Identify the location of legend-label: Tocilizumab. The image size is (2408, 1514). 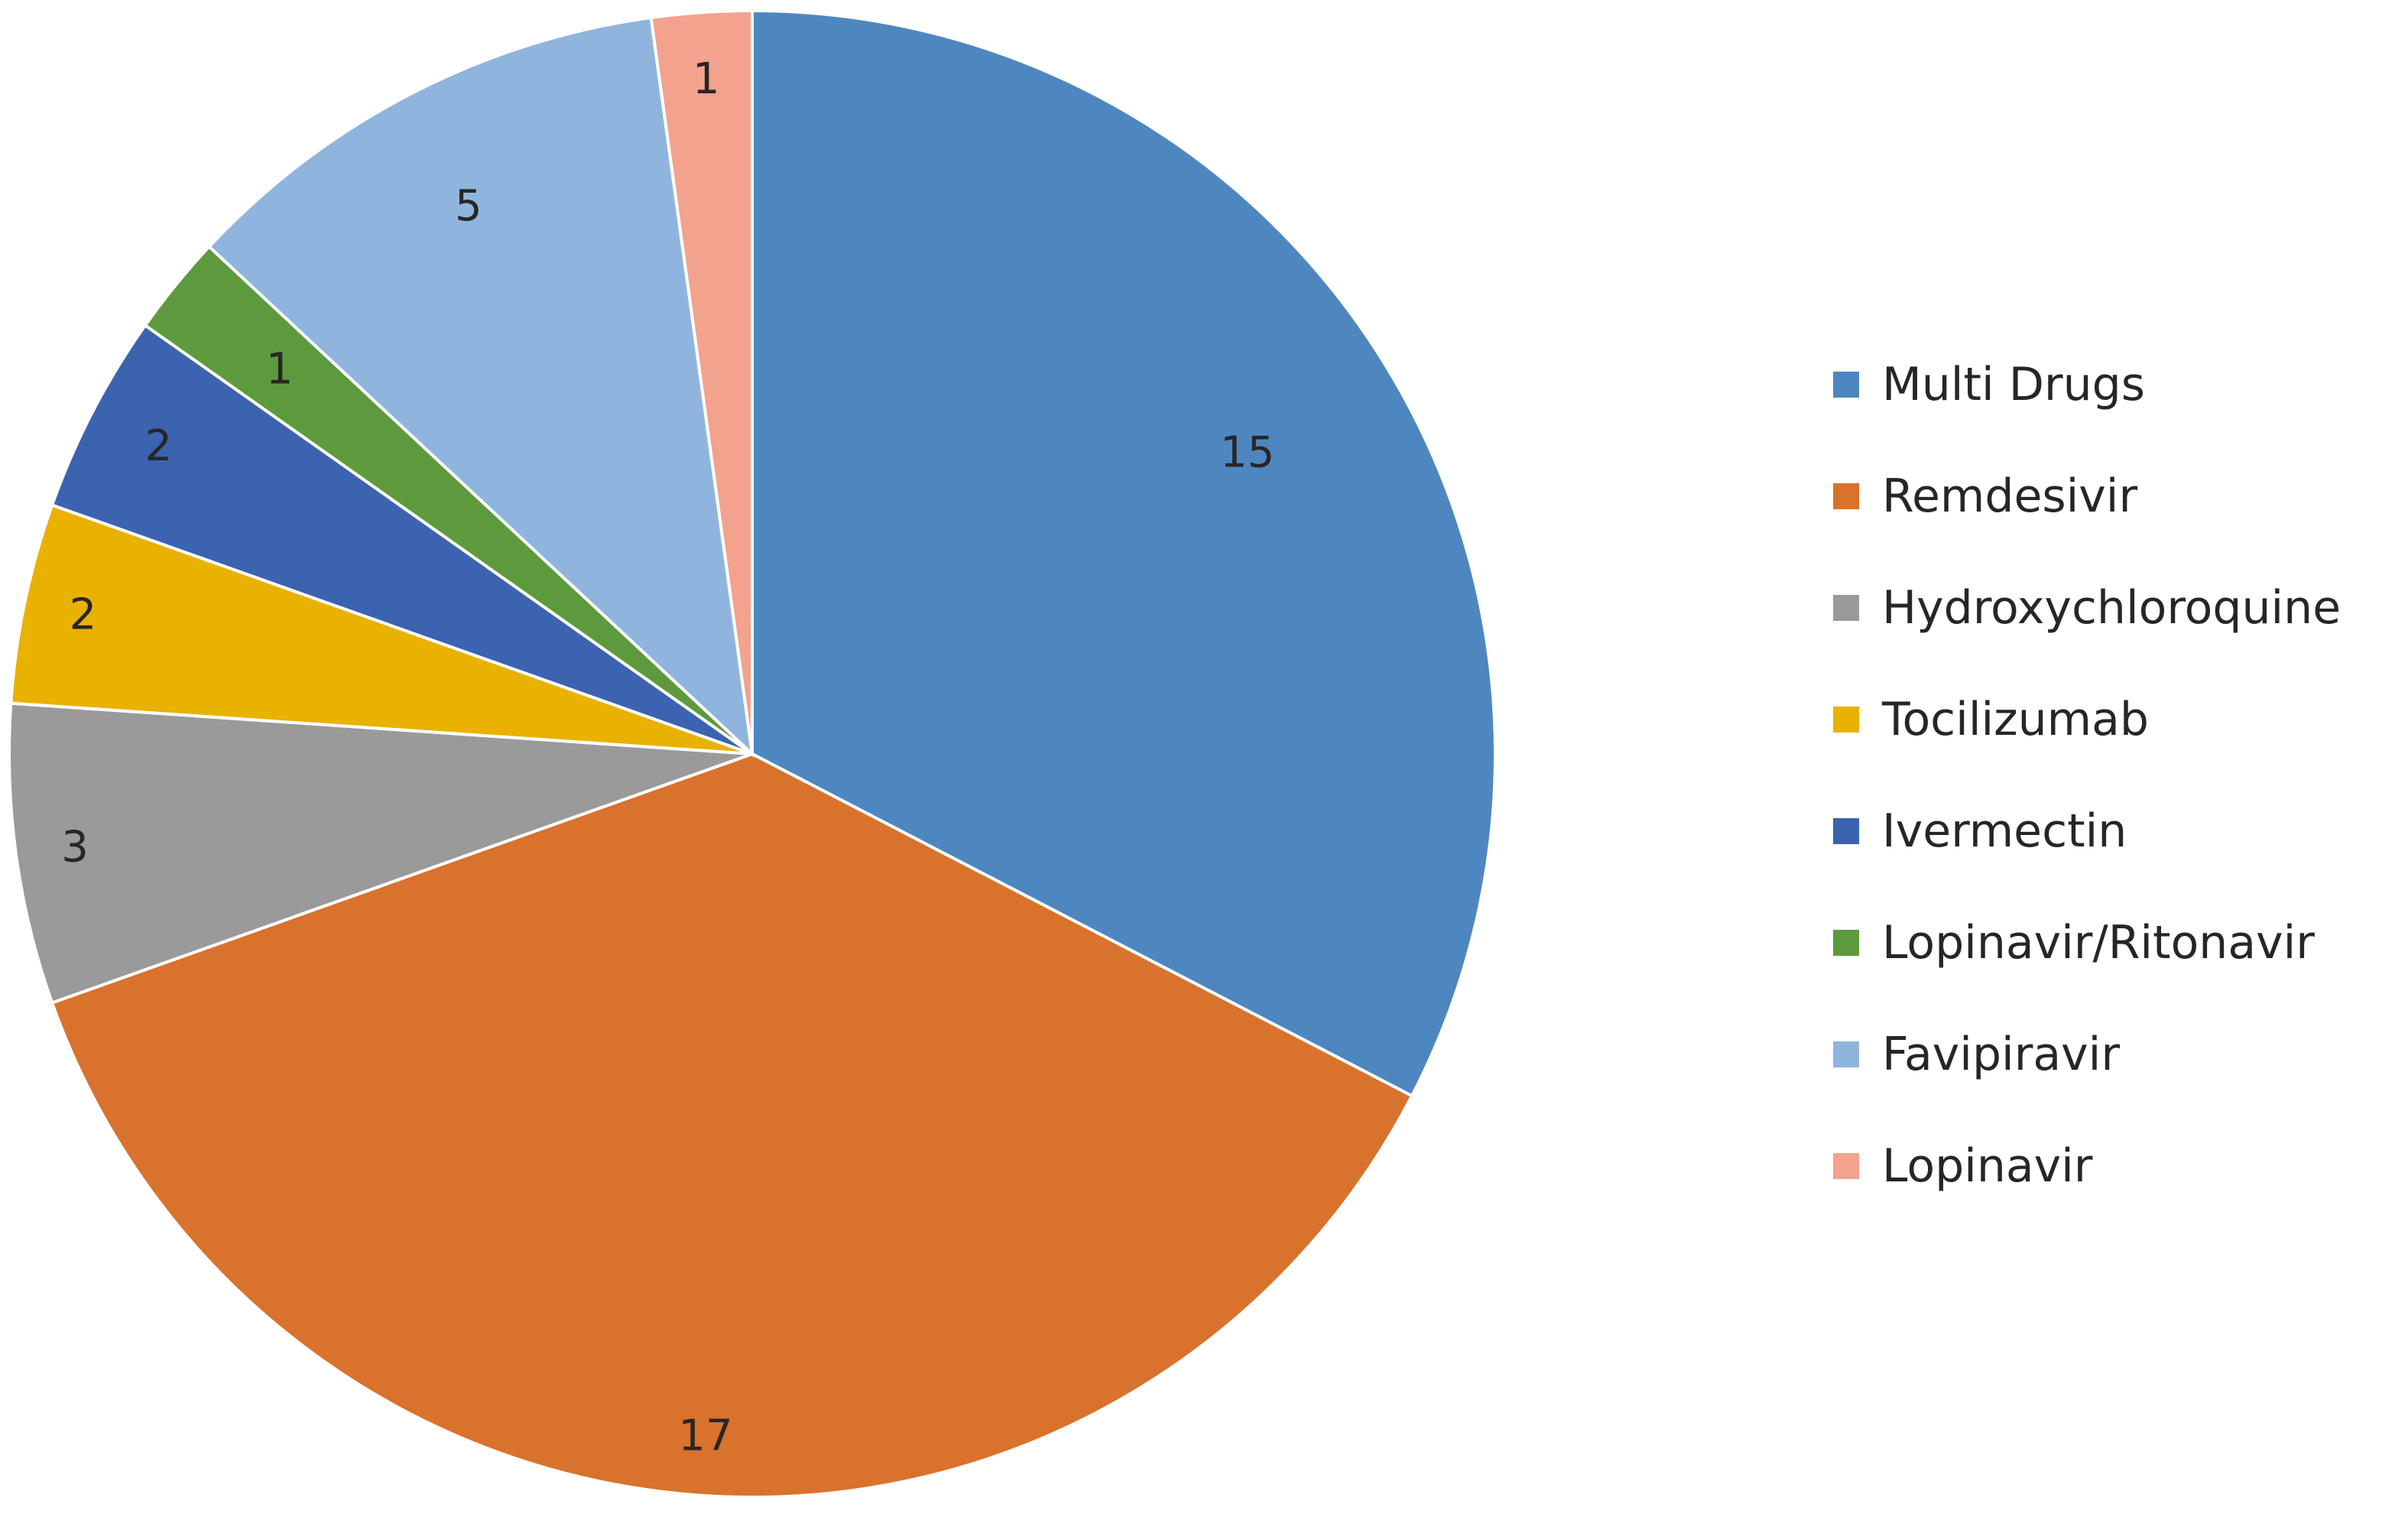
(2016, 720).